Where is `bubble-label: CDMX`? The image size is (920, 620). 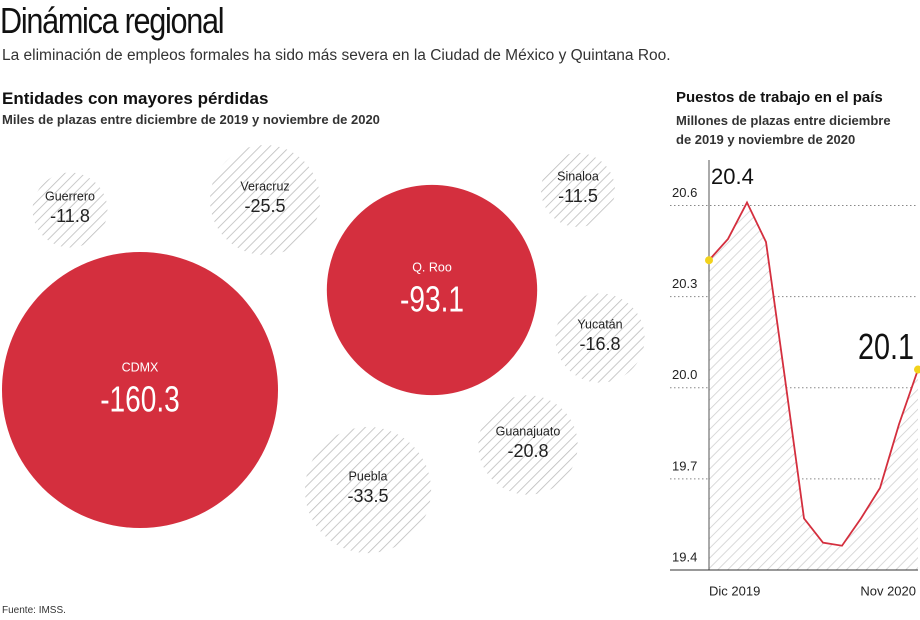
bubble-label: CDMX is located at coordinates (140, 367).